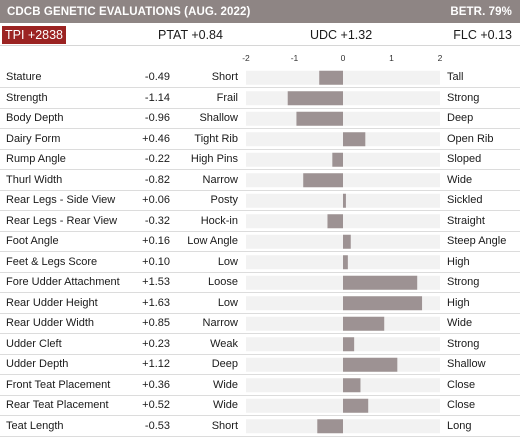 Image resolution: width=520 pixels, height=437 pixels. I want to click on trait-low-label: Posty, so click(224, 200).